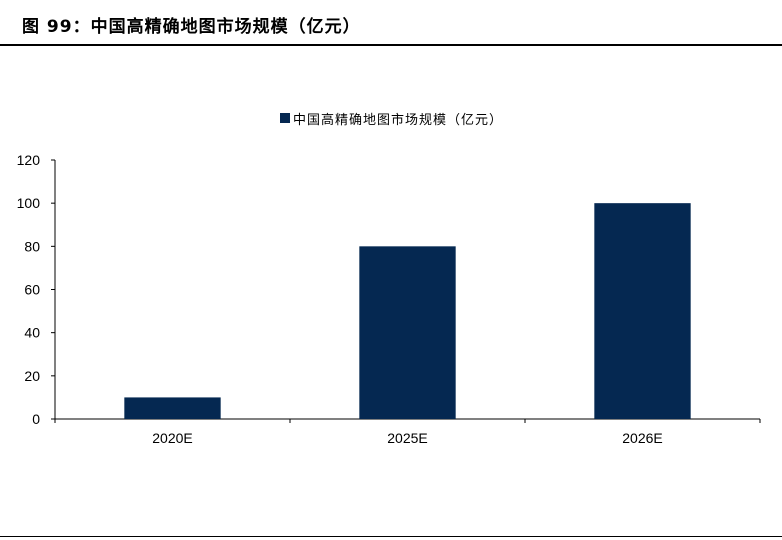  I want to click on legend-swatch, so click(285, 118).